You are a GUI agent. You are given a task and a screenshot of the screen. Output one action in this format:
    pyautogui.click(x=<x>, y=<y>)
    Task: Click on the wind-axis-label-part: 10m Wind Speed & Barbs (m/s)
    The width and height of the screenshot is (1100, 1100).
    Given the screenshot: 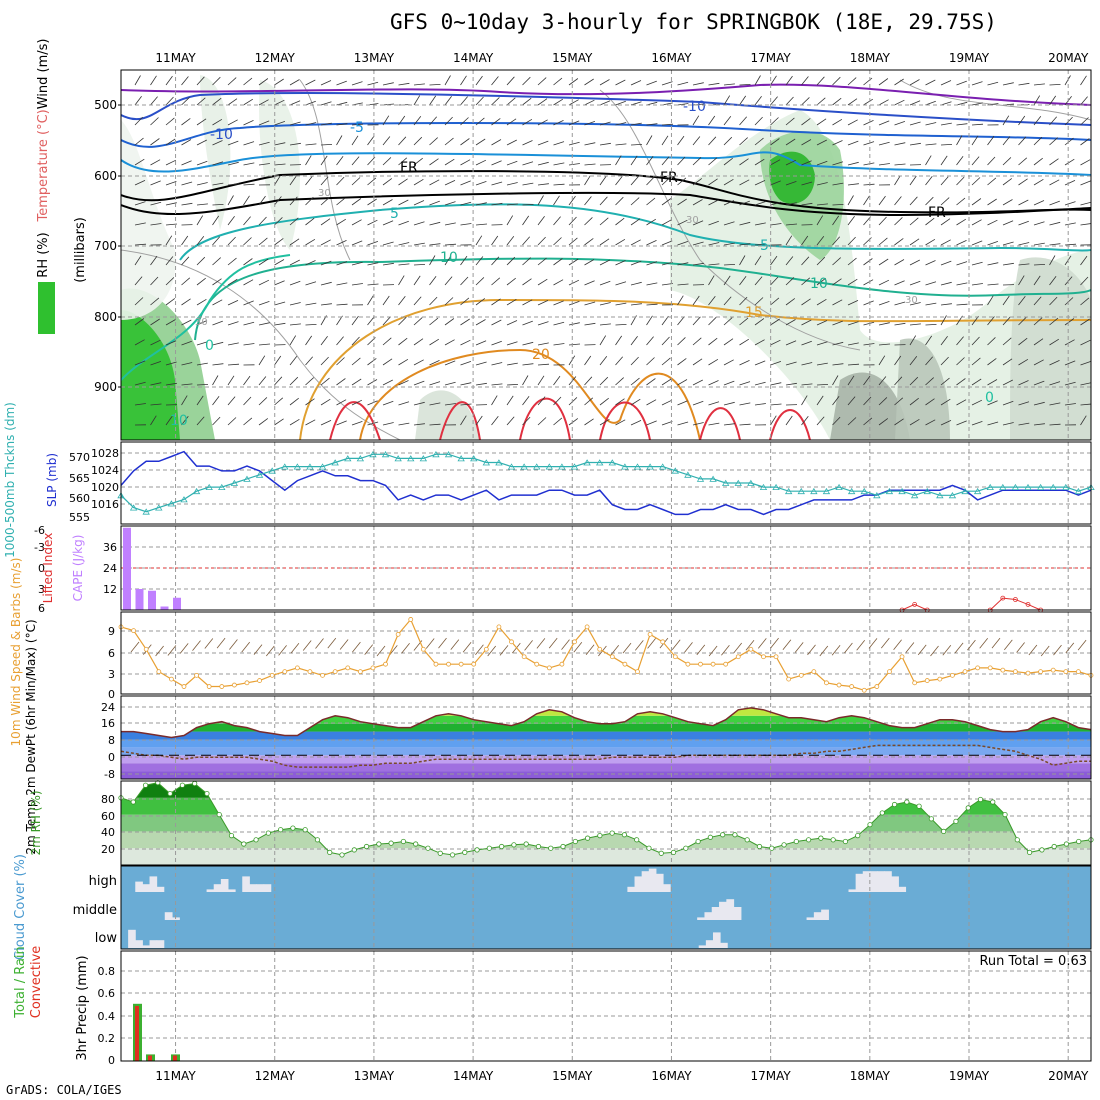 What is the action you would take?
    pyautogui.click(x=16, y=652)
    